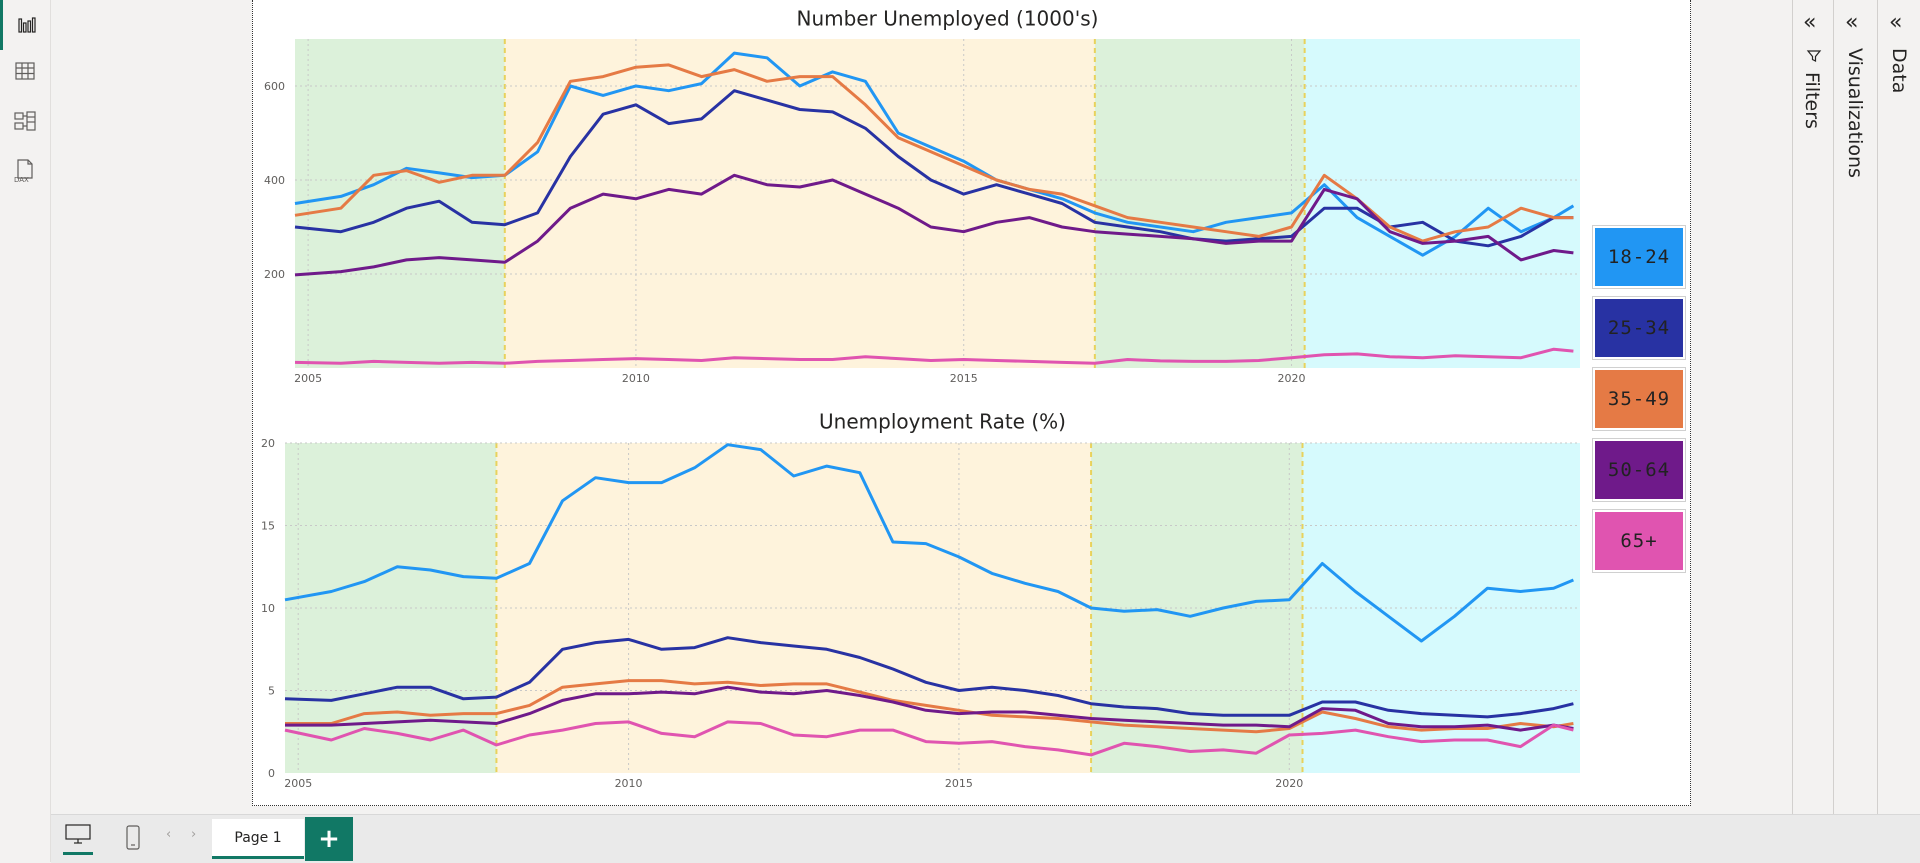 The image size is (1920, 863). I want to click on y-tick-label: 10, so click(268, 608).